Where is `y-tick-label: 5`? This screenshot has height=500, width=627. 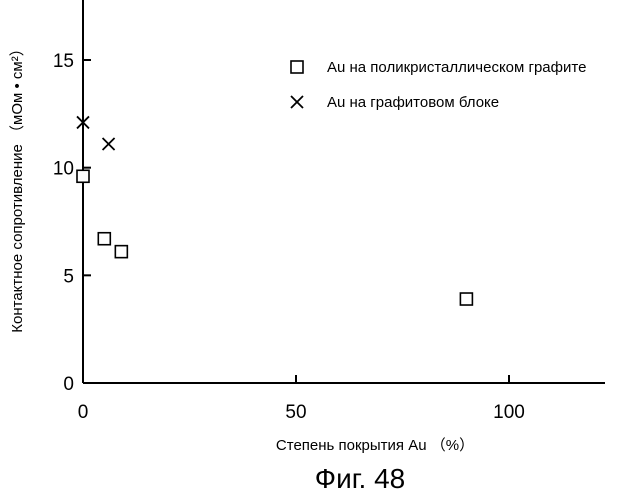 y-tick-label: 5 is located at coordinates (68, 276).